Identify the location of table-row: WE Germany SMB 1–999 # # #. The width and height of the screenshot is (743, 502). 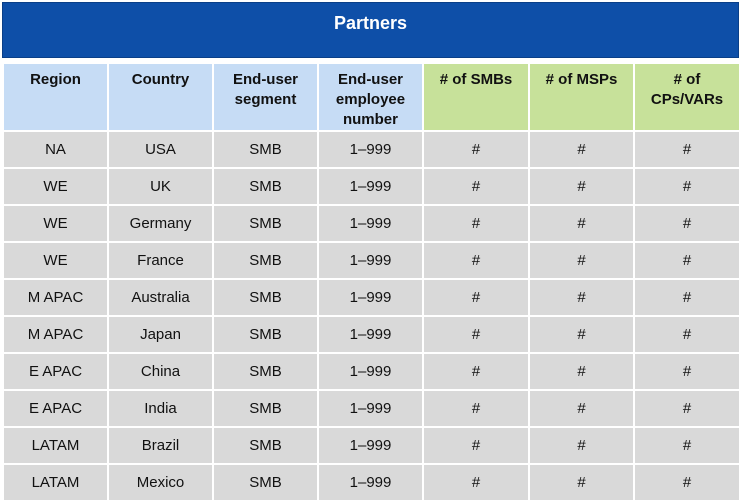
(371, 223).